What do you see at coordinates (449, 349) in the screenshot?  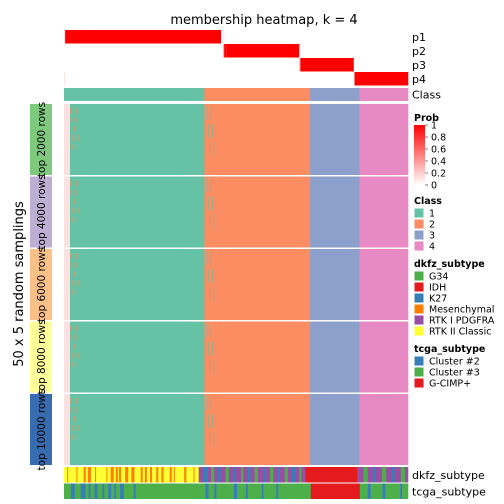 I see `legend-title: tcga_subtype` at bounding box center [449, 349].